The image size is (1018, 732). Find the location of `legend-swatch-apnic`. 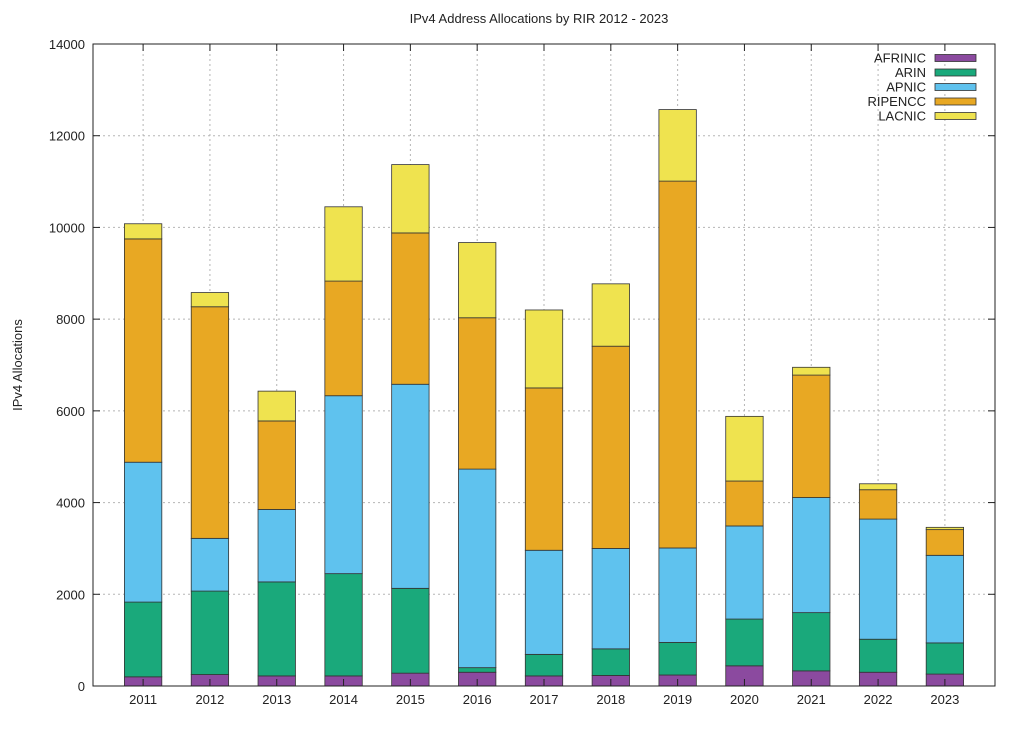

legend-swatch-apnic is located at coordinates (955, 87).